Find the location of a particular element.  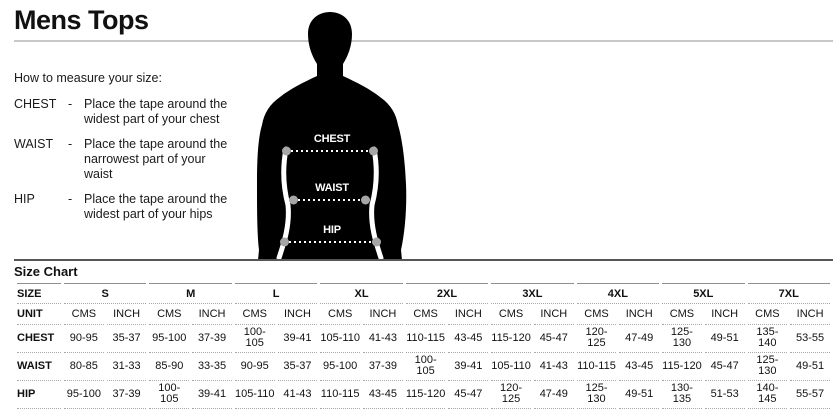

body-silhouette-figure: CHEST WAIST HIP is located at coordinates (332, 130).